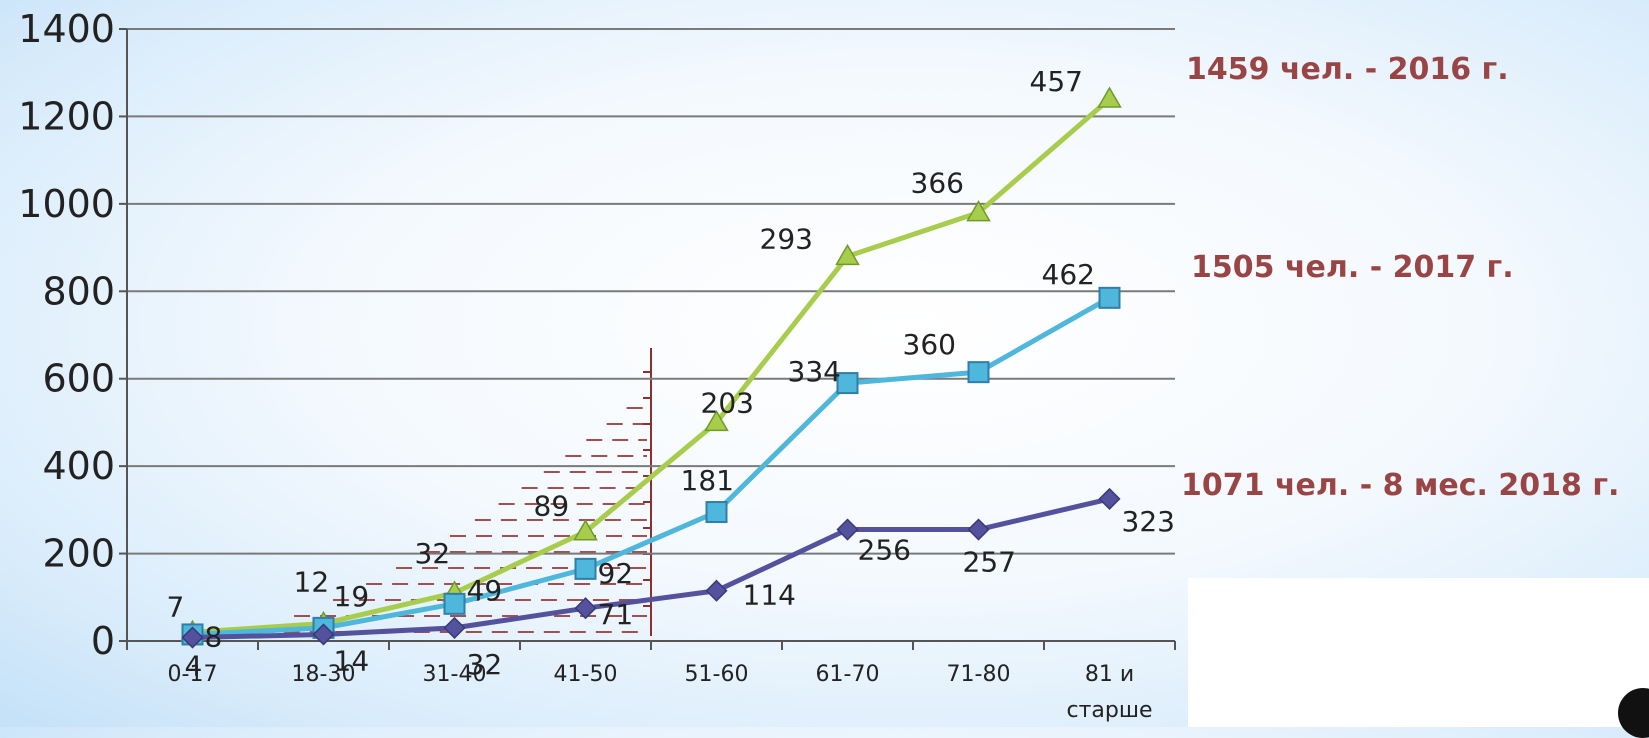 Image resolution: width=1649 pixels, height=738 pixels. I want to click on data-label: 366, so click(937, 183).